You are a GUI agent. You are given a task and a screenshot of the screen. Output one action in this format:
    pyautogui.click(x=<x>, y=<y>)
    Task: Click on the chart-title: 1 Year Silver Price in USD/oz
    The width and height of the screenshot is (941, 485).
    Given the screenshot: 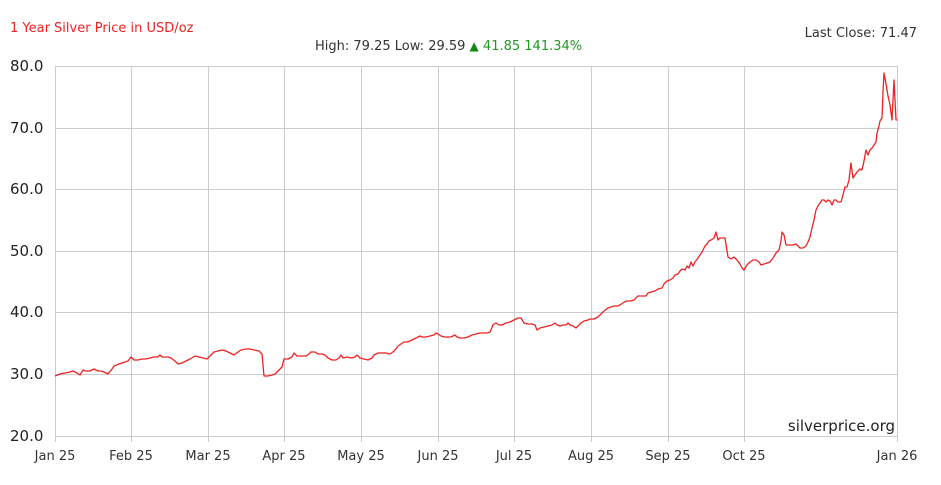 What is the action you would take?
    pyautogui.click(x=102, y=28)
    